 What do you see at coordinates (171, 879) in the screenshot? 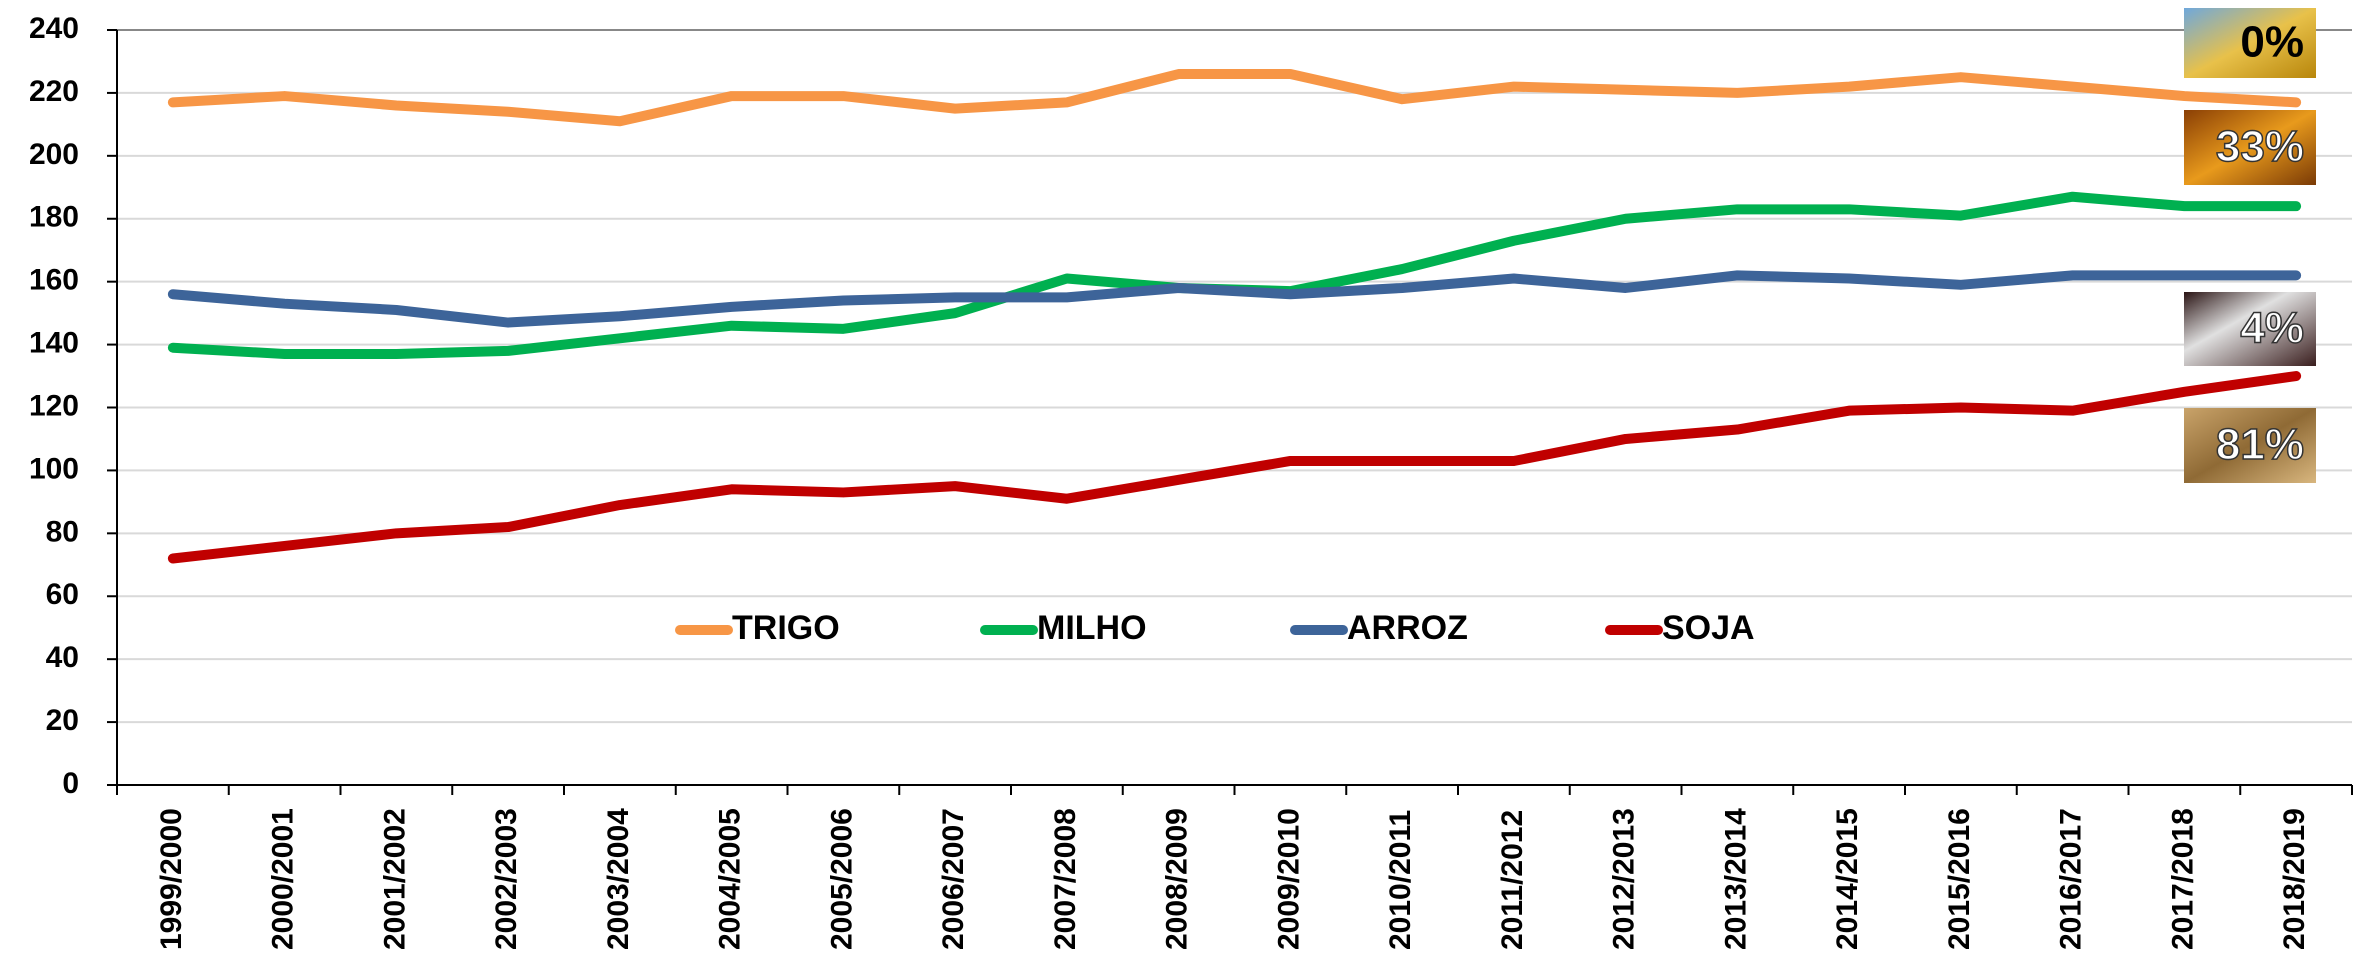
I see `x-tick-label: 1999/2000` at bounding box center [171, 879].